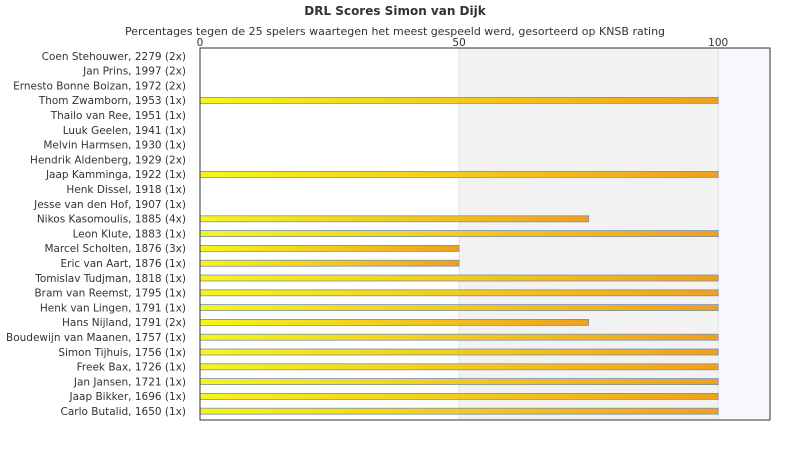 The height and width of the screenshot is (450, 790). Describe the element at coordinates (131, 368) in the screenshot. I see `category-label: Freek Bax, 1726 (1x)` at that location.